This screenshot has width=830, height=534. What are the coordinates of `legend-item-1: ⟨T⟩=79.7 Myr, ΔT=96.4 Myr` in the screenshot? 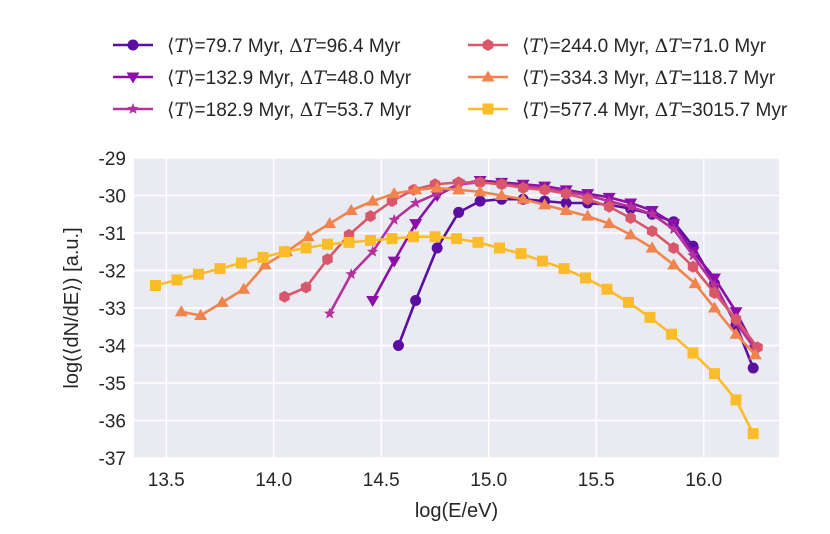 It's located at (257, 46).